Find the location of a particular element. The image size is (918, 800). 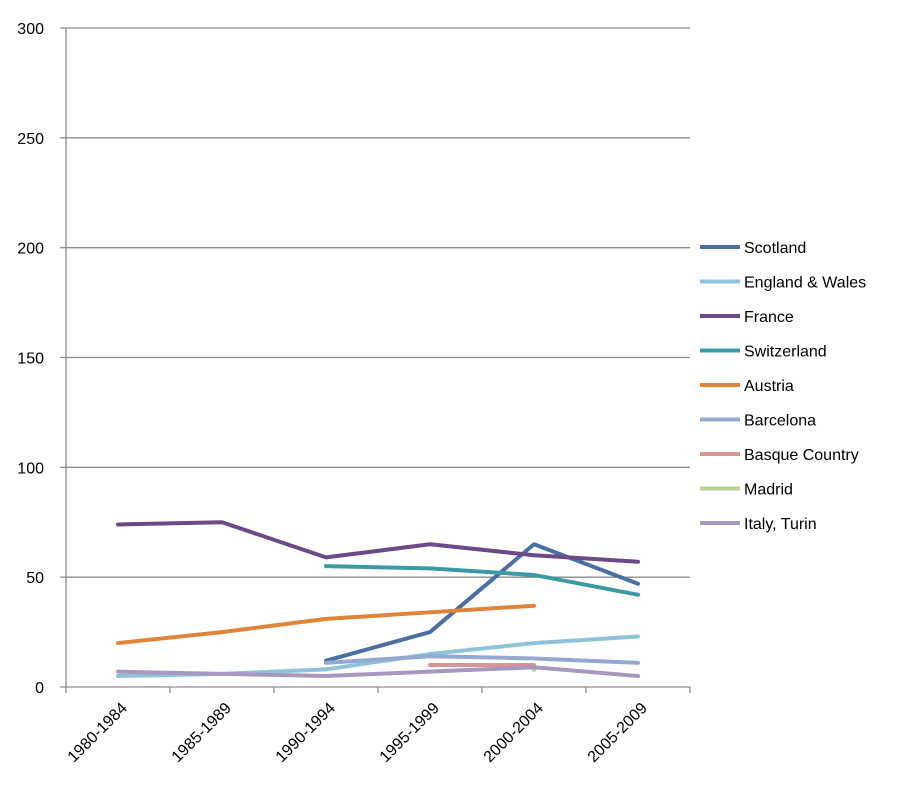

y-tick-label: 50 is located at coordinates (35, 578).